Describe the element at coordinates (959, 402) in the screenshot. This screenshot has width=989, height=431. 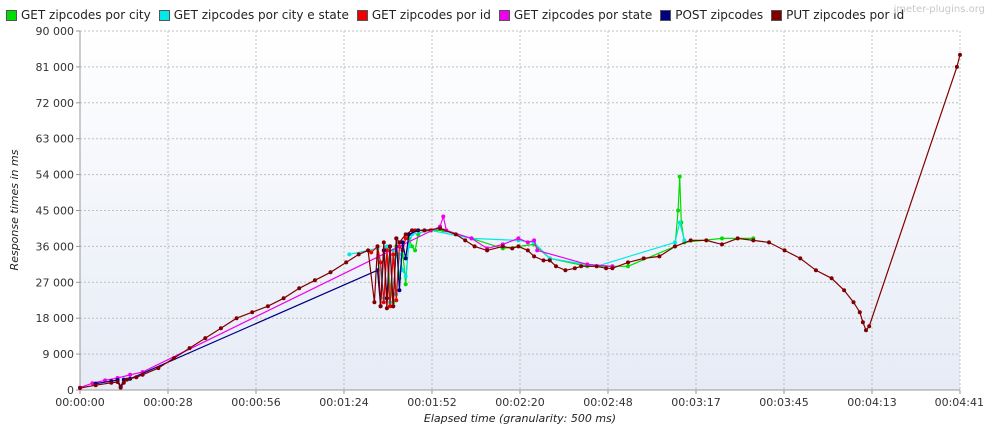
I see `x-tick-label: 00:04:41` at that location.